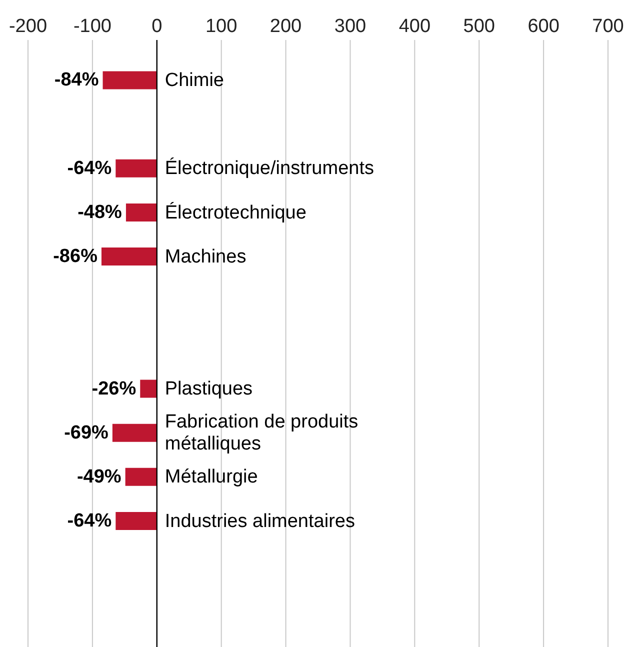  Describe the element at coordinates (261, 432) in the screenshot. I see `y-tick-label: Fabrication de produits métalliques` at that location.